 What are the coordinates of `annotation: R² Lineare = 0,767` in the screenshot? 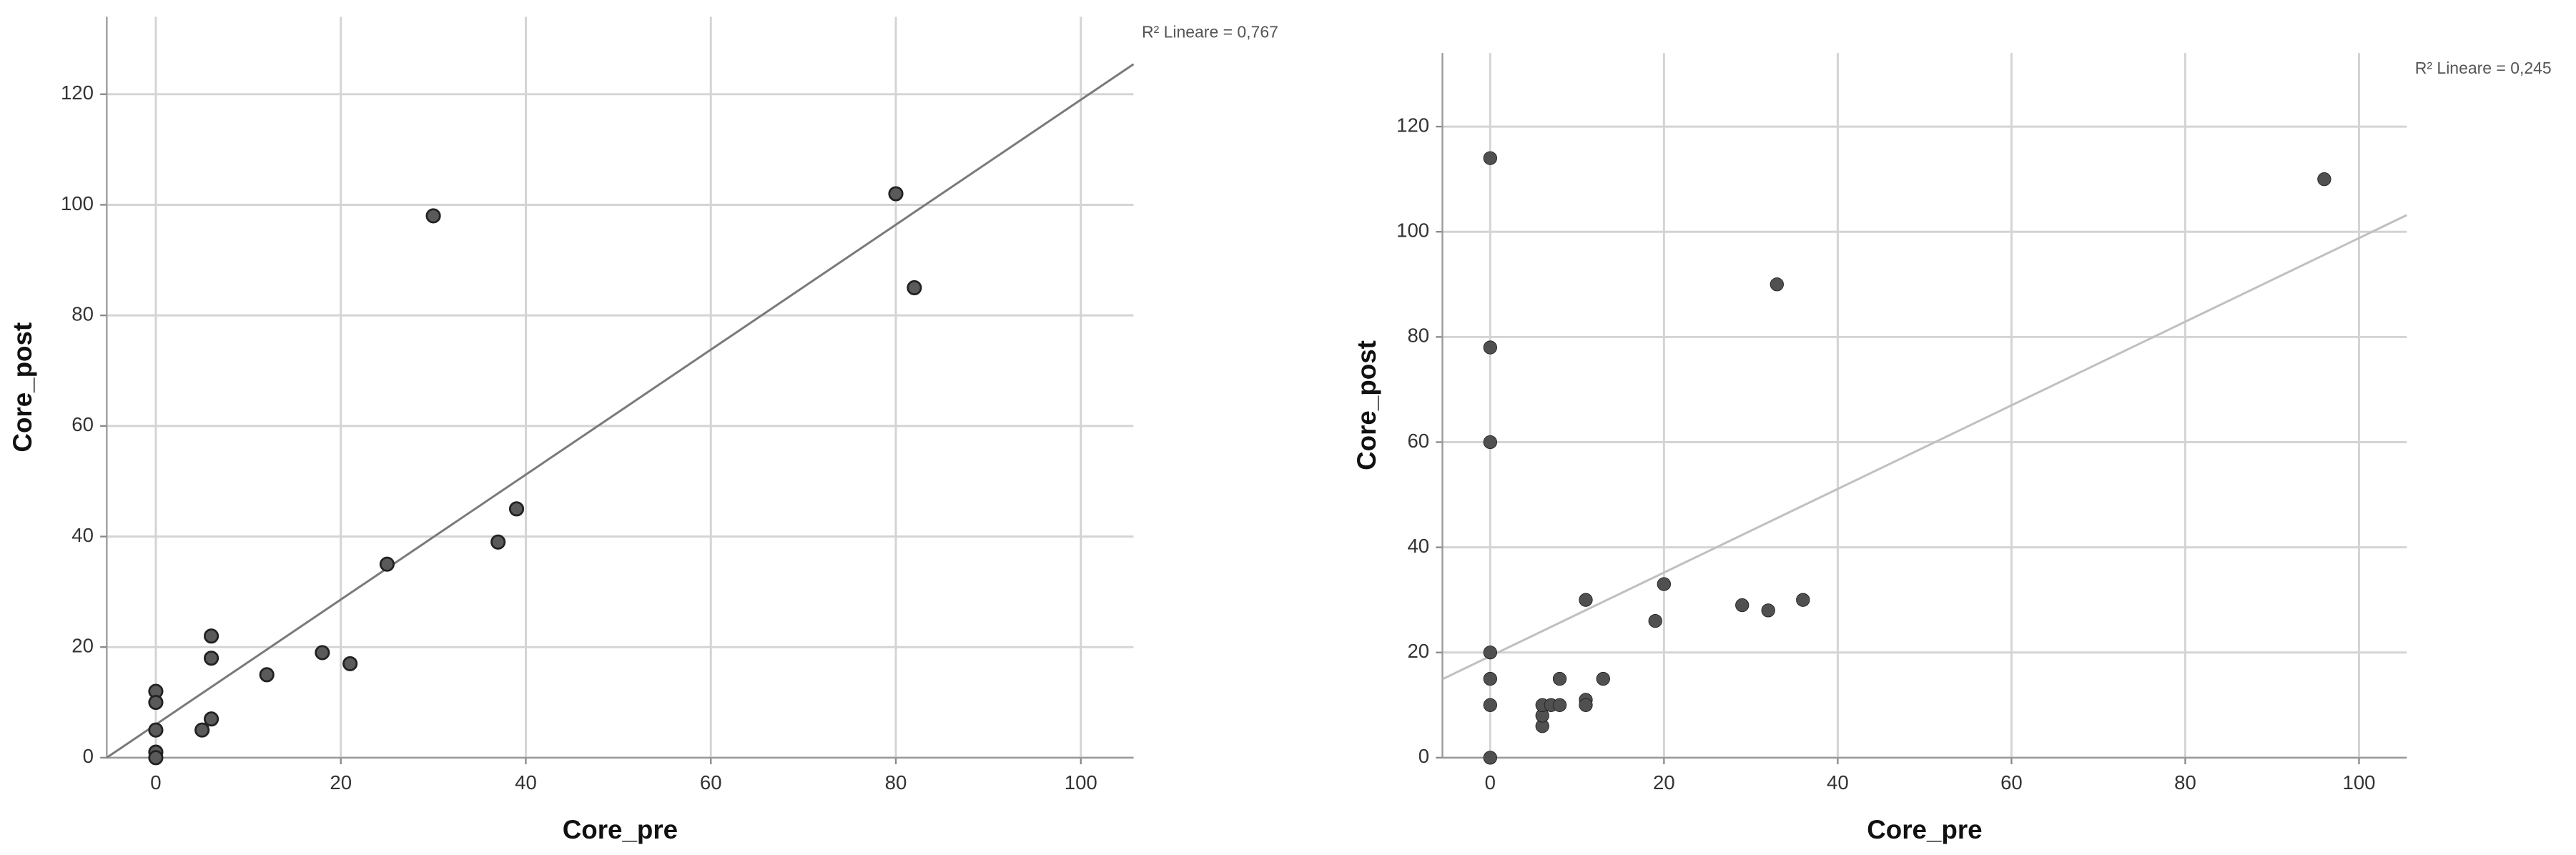 It's located at (1210, 32).